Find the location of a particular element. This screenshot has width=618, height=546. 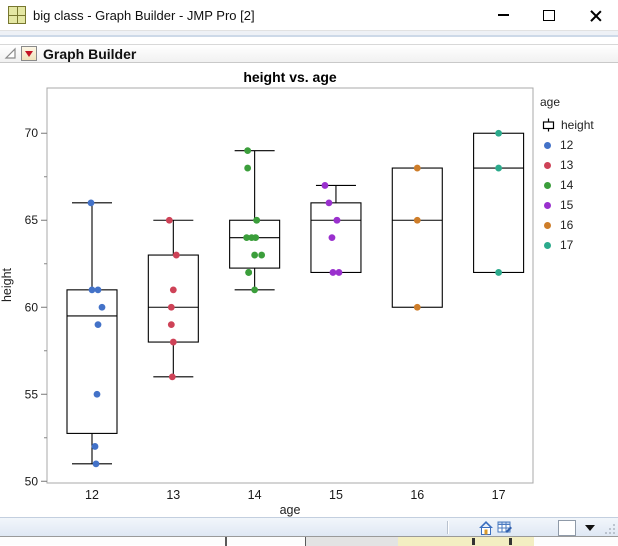

x-axis-title: age is located at coordinates (290, 510).